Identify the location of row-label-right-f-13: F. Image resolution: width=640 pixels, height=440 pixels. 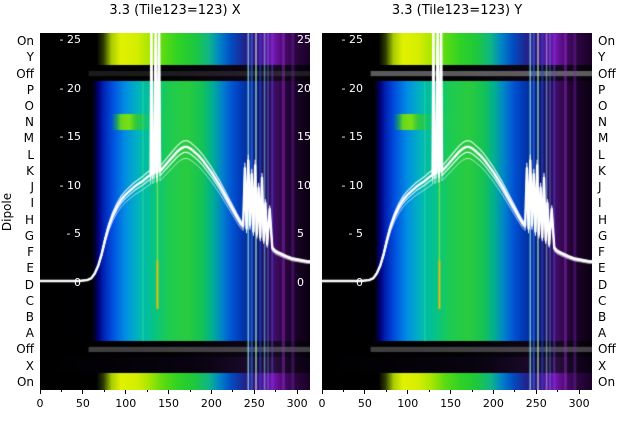
(601, 252).